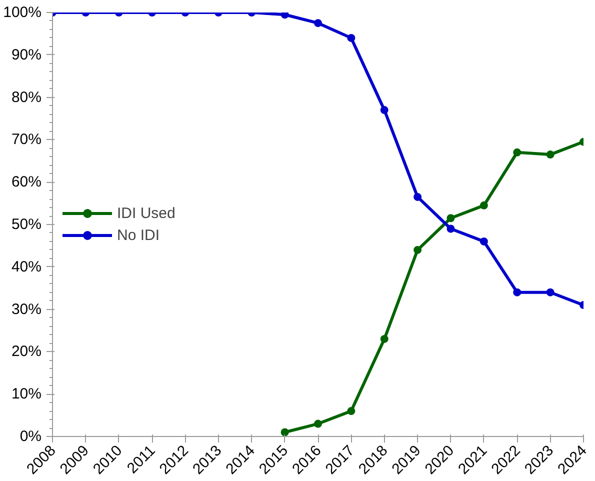  Describe the element at coordinates (26, 139) in the screenshot. I see `y-tick-label: 70%` at that location.